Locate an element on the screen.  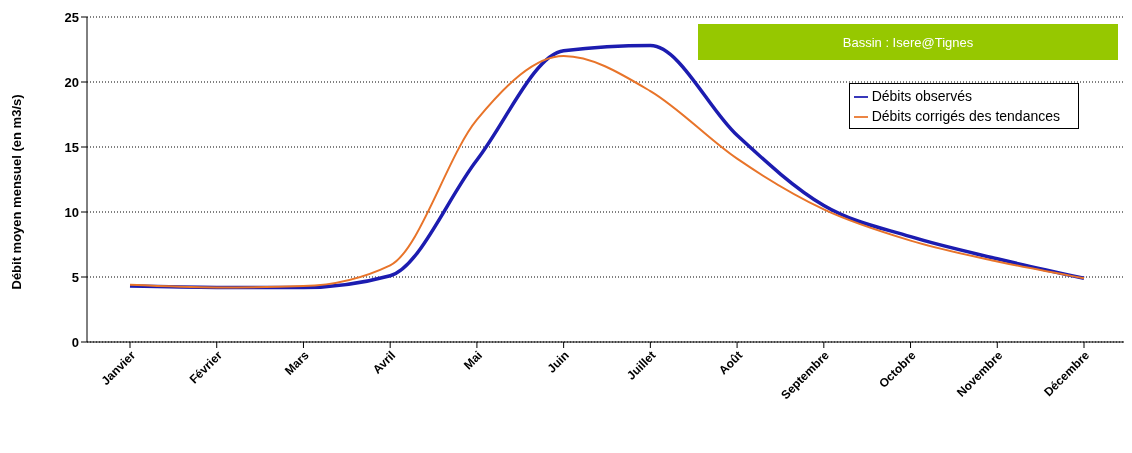
y-tick-label: 10 is located at coordinates (71, 212).